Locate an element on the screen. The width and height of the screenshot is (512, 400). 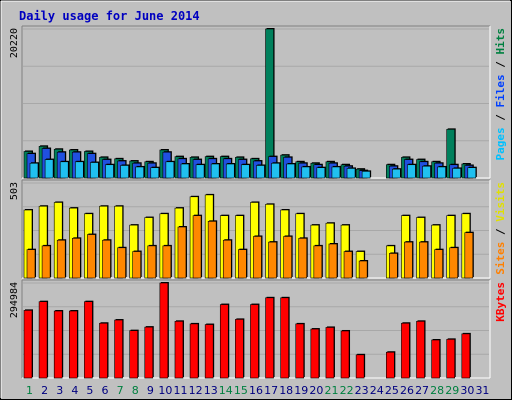
day-label-15: 15 is located at coordinates (241, 390).